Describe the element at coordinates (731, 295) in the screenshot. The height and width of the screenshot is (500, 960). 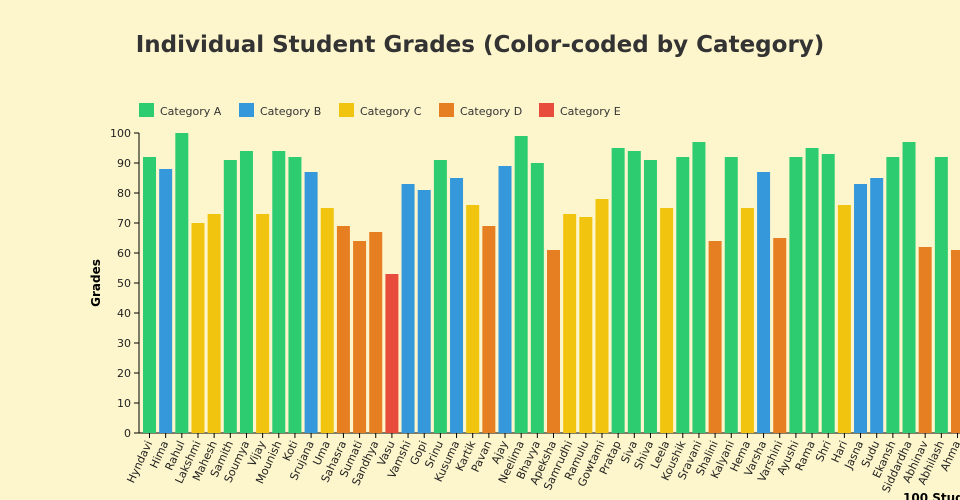
I see `bar-kalyani` at that location.